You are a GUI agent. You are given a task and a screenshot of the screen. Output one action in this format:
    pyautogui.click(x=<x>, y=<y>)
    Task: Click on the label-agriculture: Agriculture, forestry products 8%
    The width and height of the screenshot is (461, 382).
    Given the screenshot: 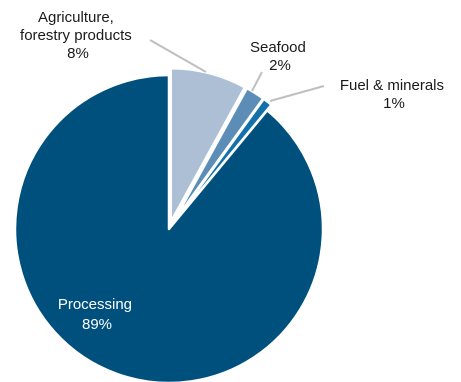 What is the action you would take?
    pyautogui.click(x=78, y=35)
    